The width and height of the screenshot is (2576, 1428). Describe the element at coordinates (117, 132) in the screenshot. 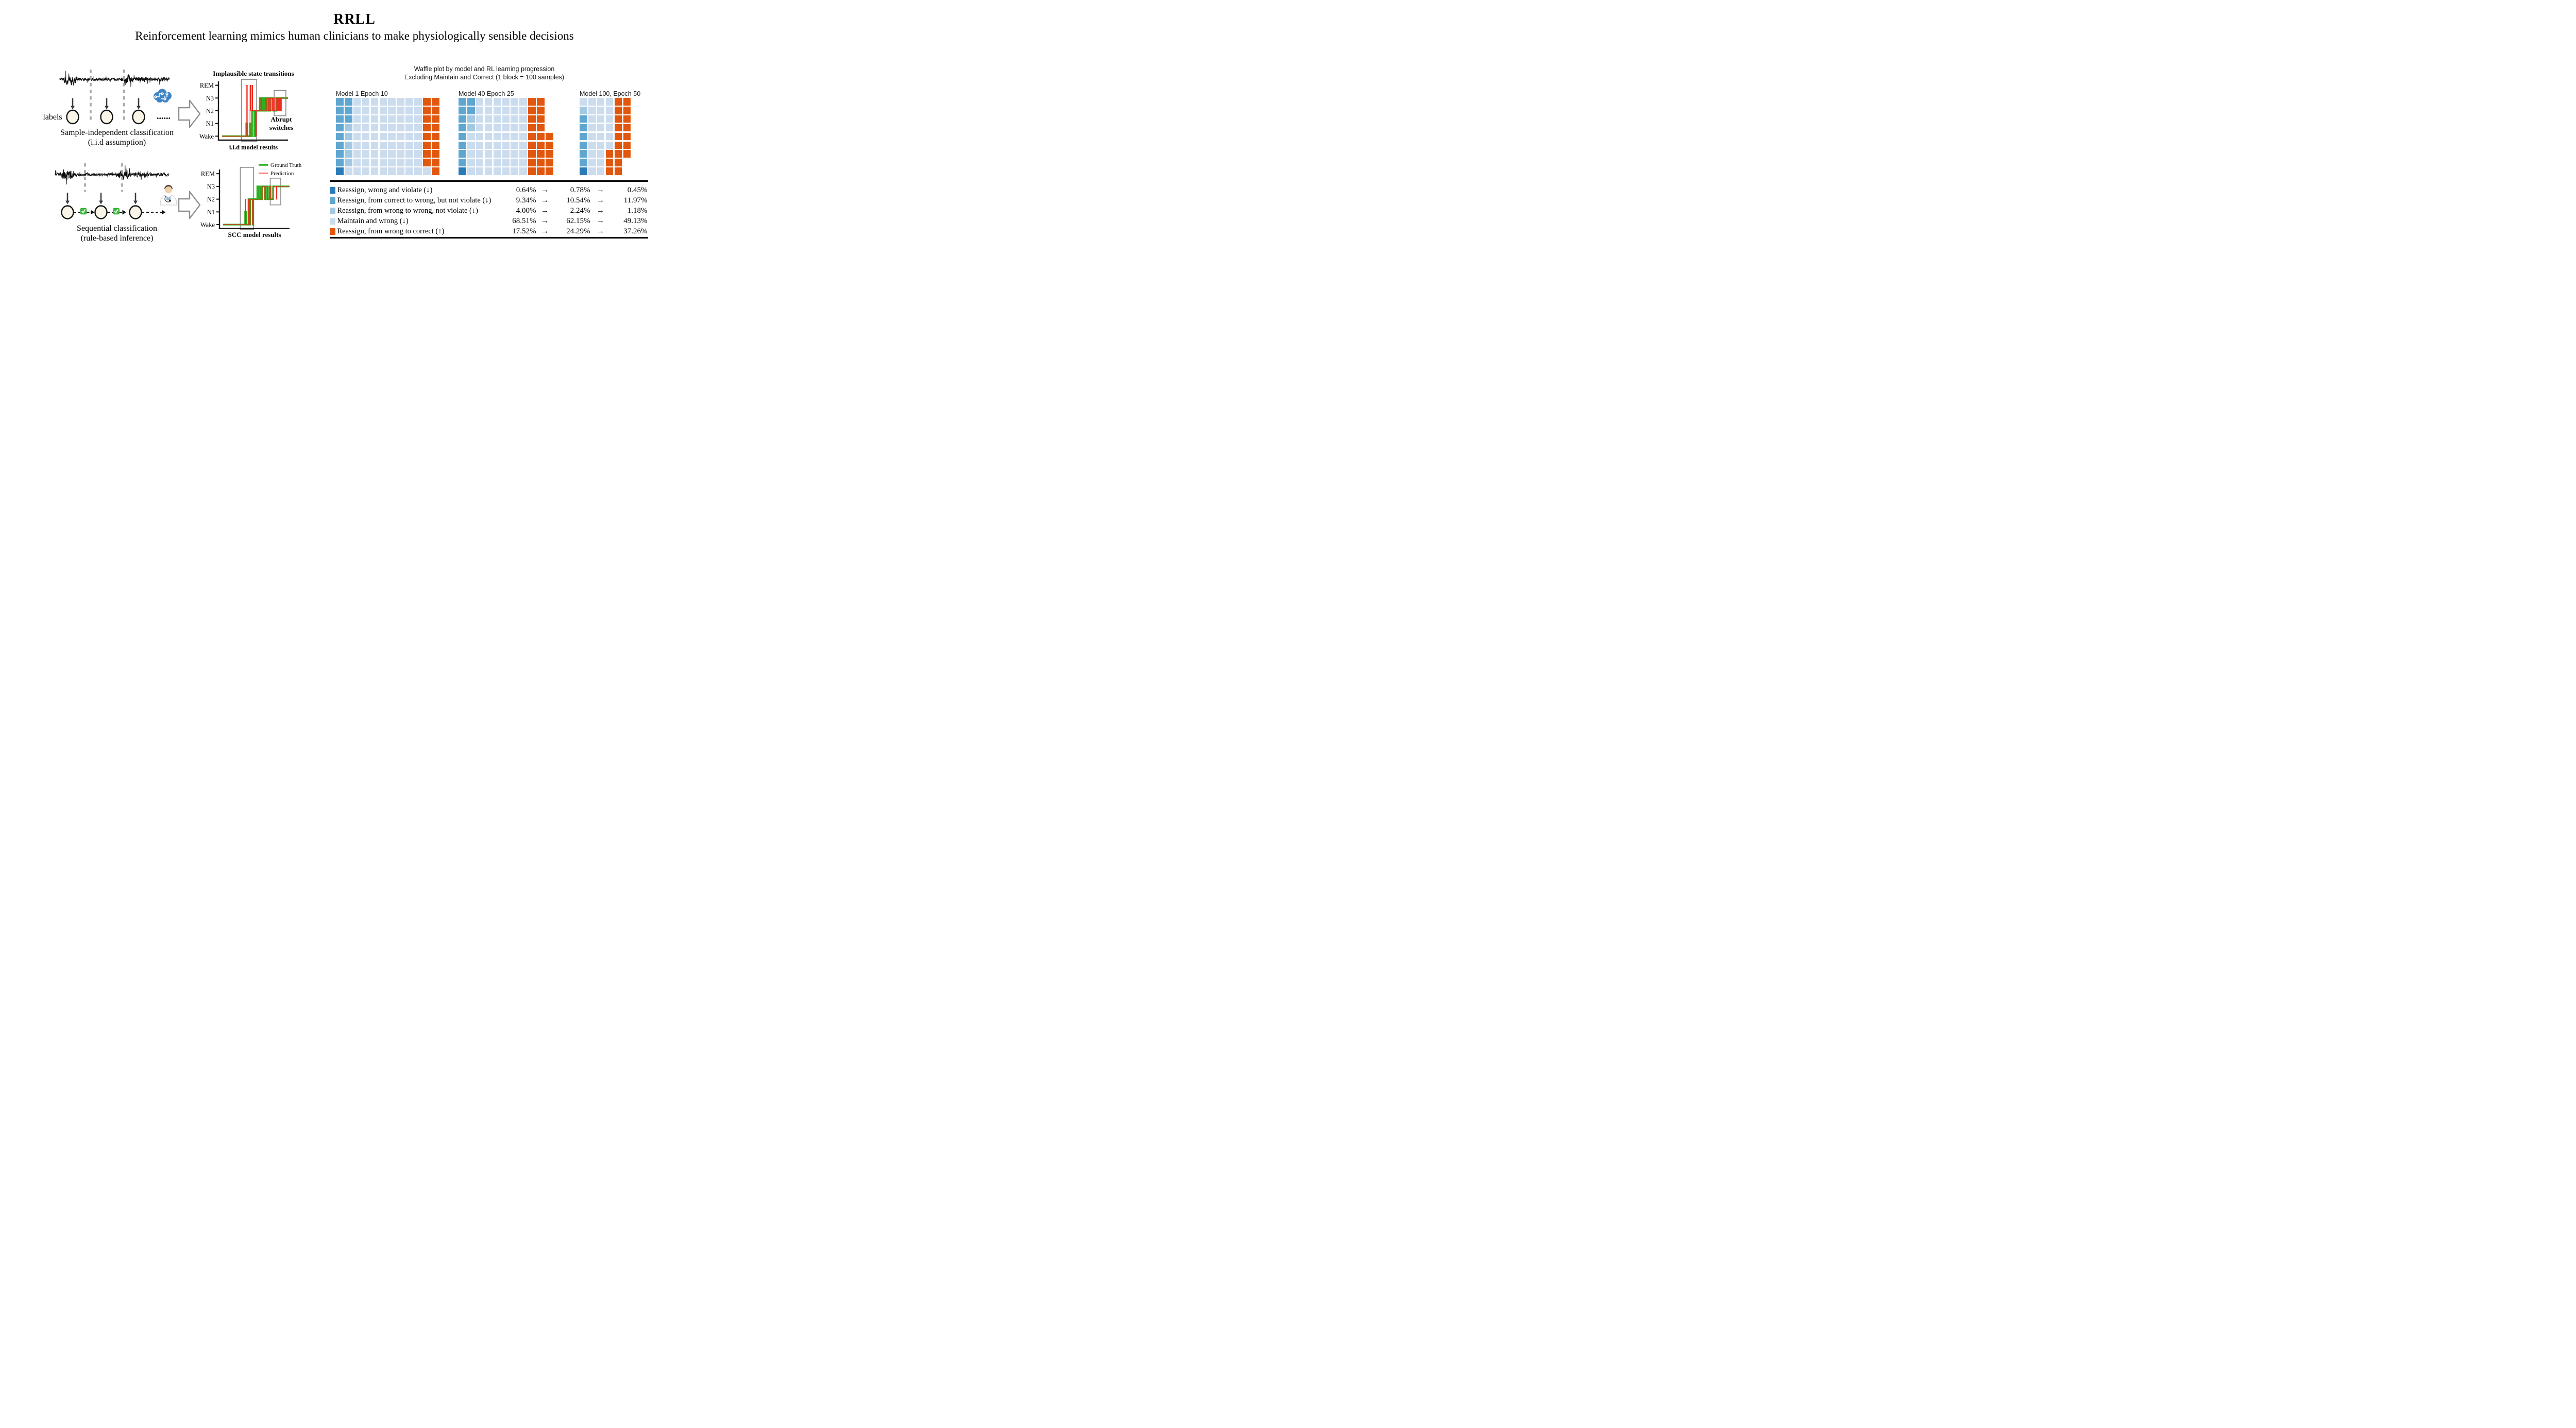

I see `iid-caption-line1: Sample-independent classification` at that location.